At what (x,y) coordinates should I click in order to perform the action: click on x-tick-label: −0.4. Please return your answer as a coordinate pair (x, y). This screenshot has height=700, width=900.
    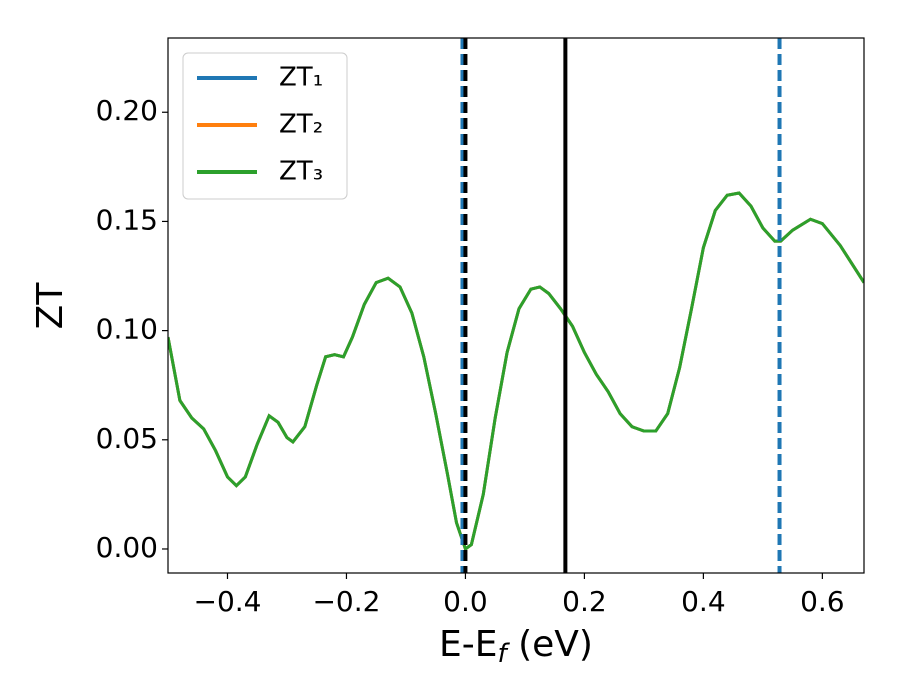
    Looking at the image, I should click on (227, 601).